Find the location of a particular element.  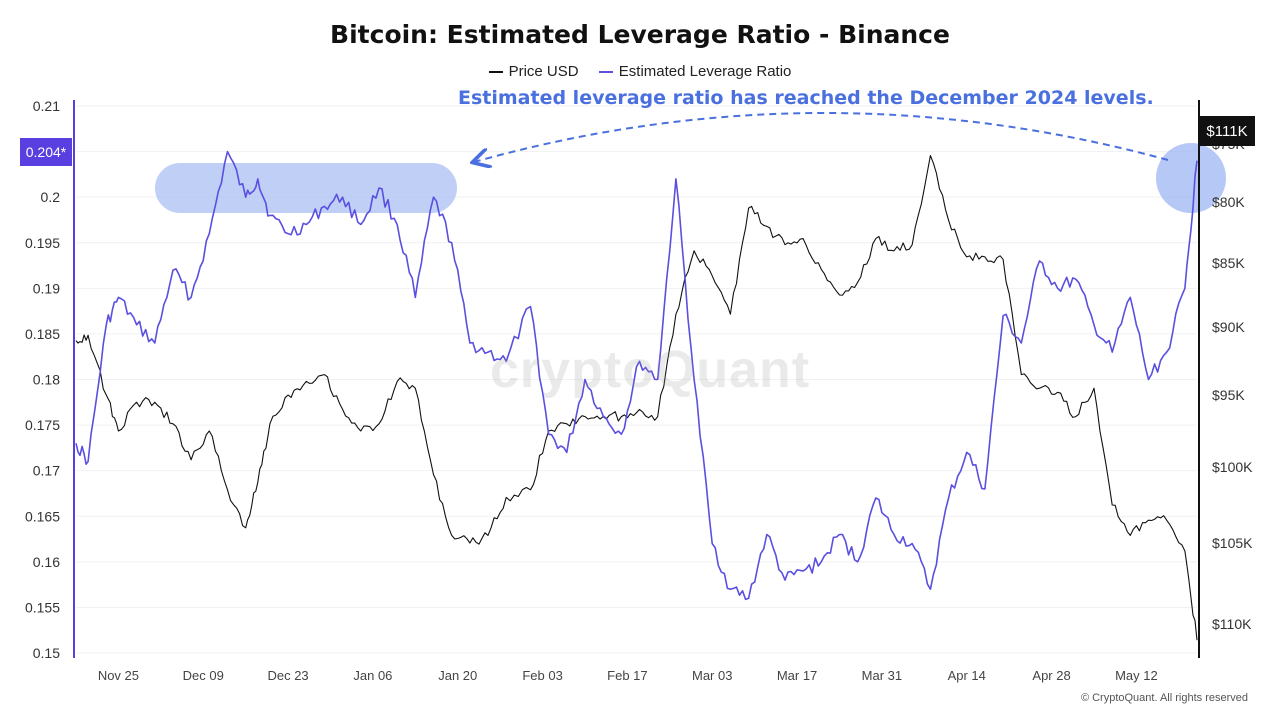

copyright-notice: © CryptoQuant. All rights reserved is located at coordinates (1164, 698).